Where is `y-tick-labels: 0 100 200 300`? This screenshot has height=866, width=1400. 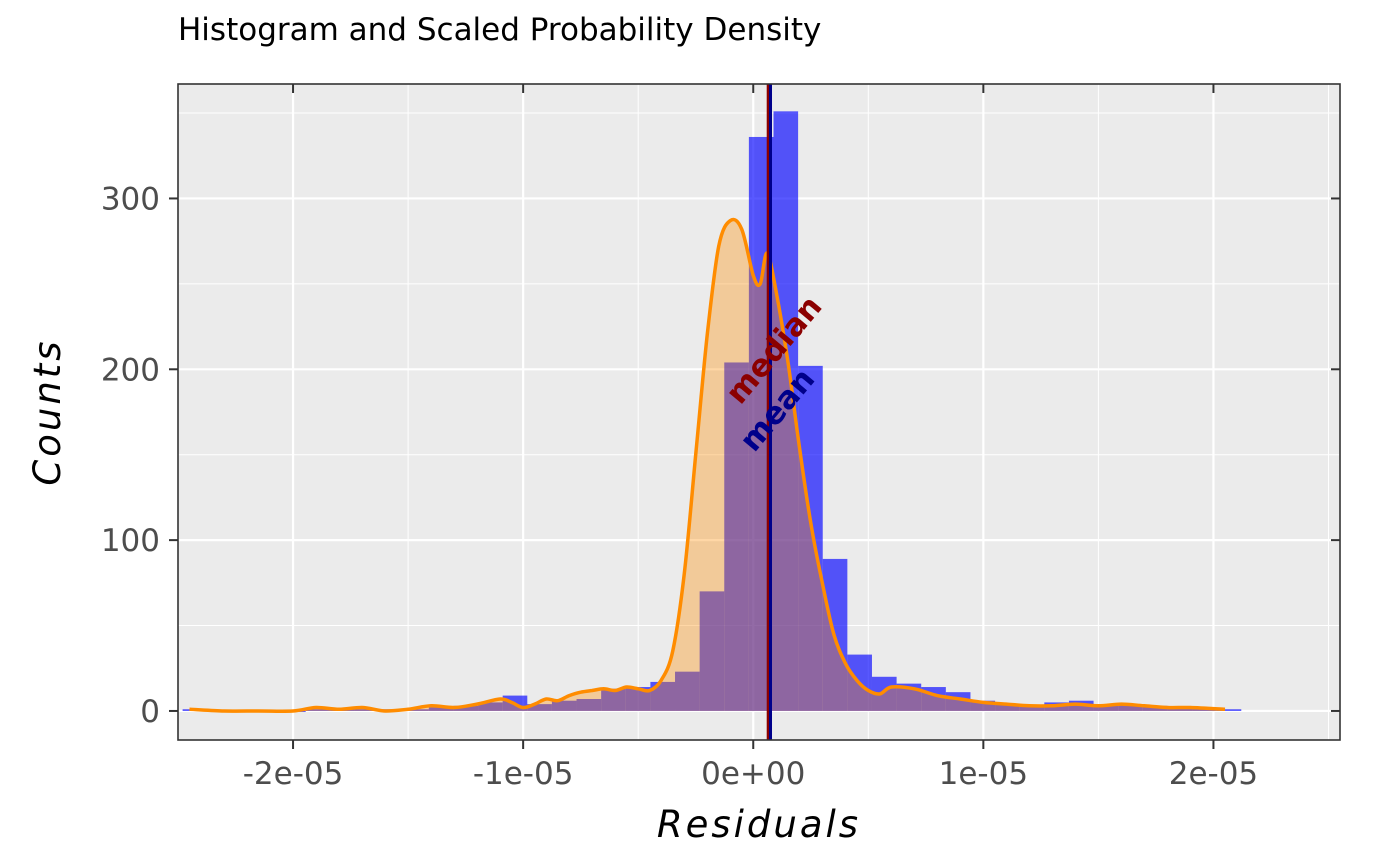
y-tick-labels: 0 100 200 300 is located at coordinates (130, 455).